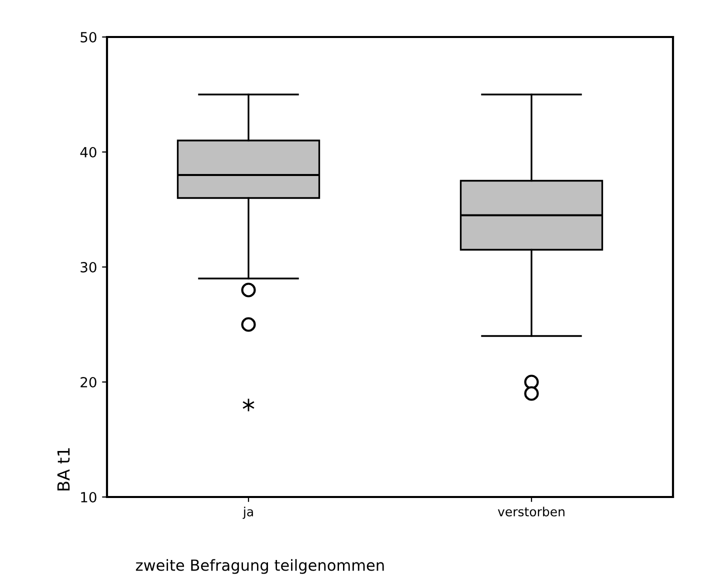 The image size is (721, 580). I want to click on y-tick-label: 20, so click(88, 382).